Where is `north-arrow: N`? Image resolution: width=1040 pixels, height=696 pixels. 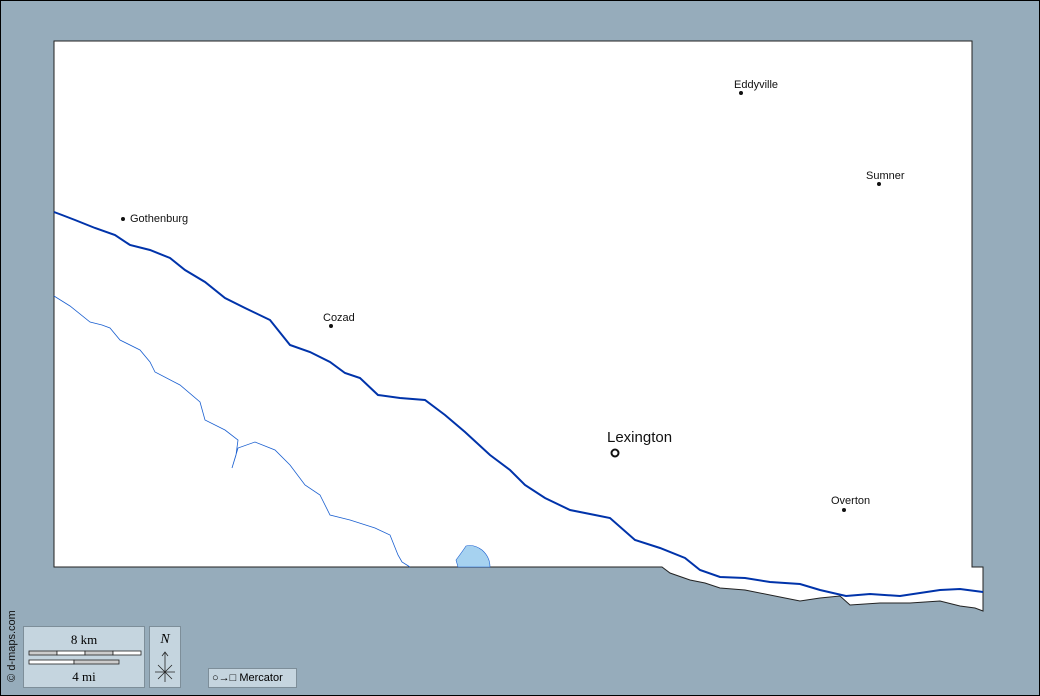 north-arrow: N is located at coordinates (165, 657).